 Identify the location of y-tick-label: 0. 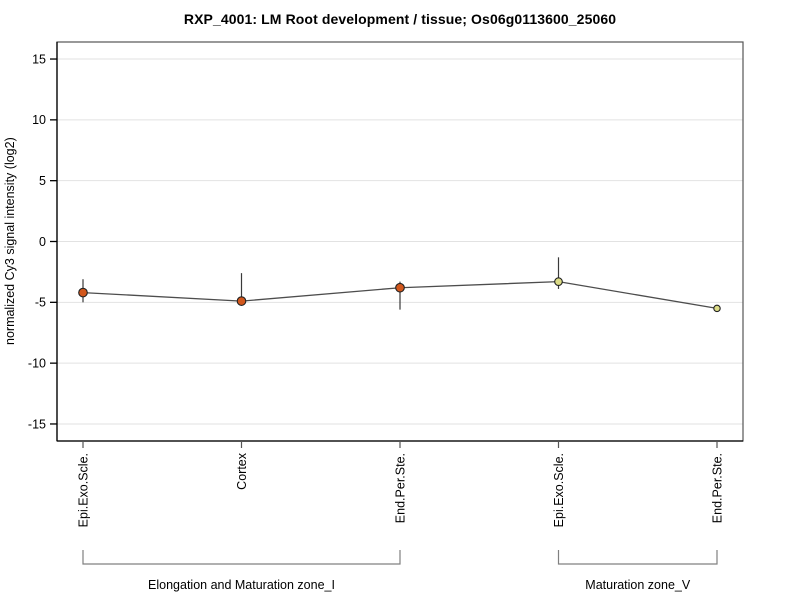
(42, 242).